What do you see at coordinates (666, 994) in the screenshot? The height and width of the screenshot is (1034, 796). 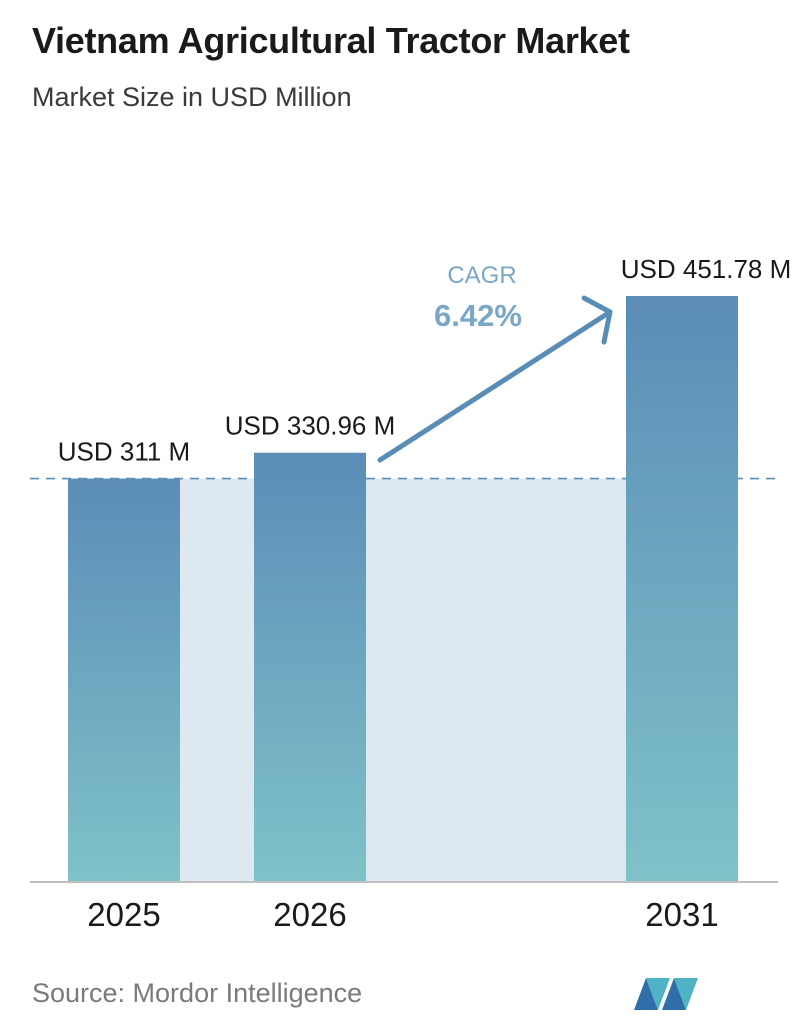 I see `mordor-intelligence-logo-icon` at bounding box center [666, 994].